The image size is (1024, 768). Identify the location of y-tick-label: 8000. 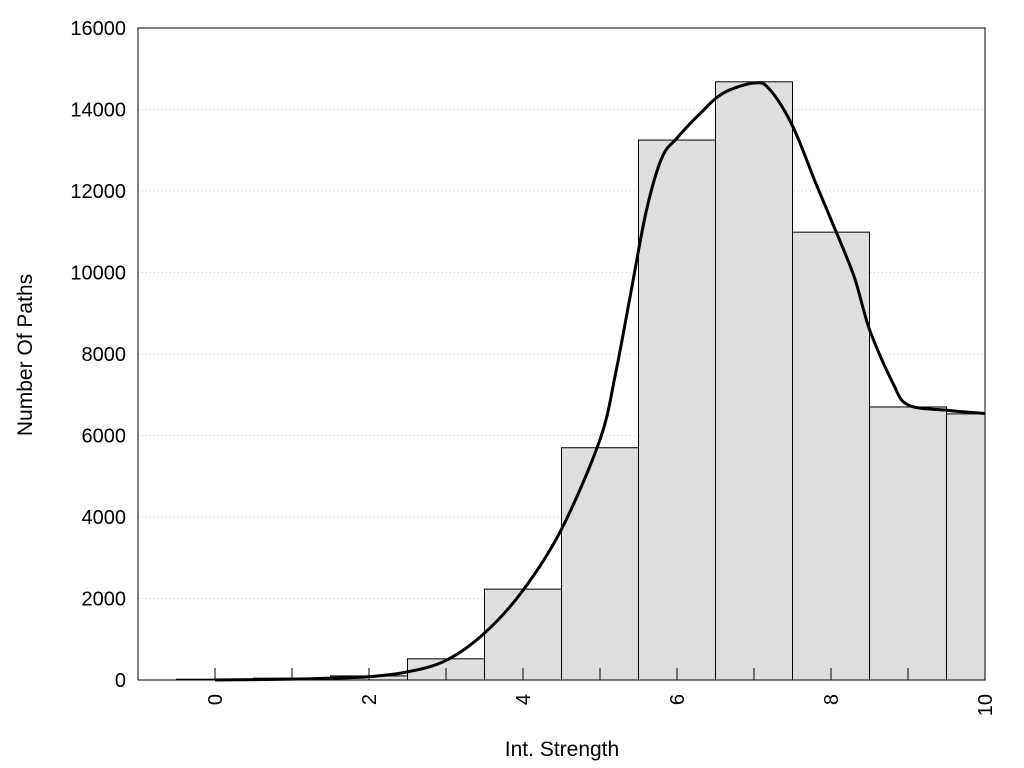
(104, 355).